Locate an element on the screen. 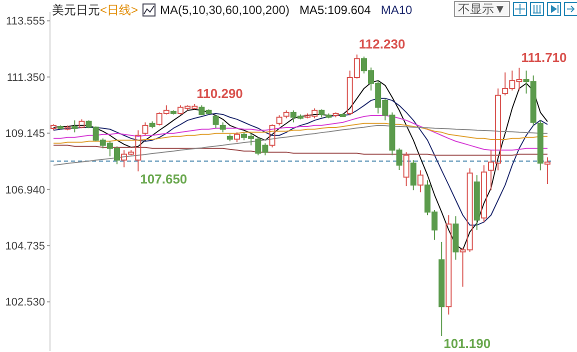  y-tick-label: 113.555 is located at coordinates (25, 22).